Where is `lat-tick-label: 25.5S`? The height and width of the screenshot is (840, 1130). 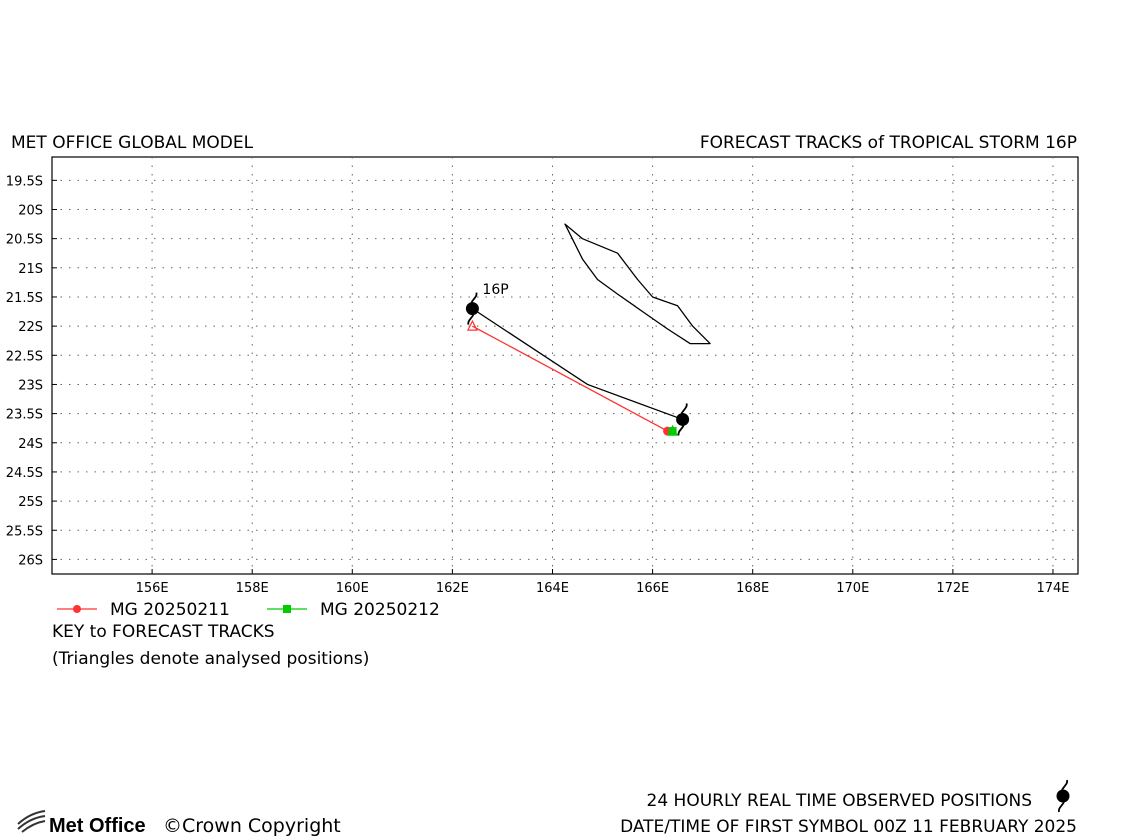 lat-tick-label: 25.5S is located at coordinates (24, 531).